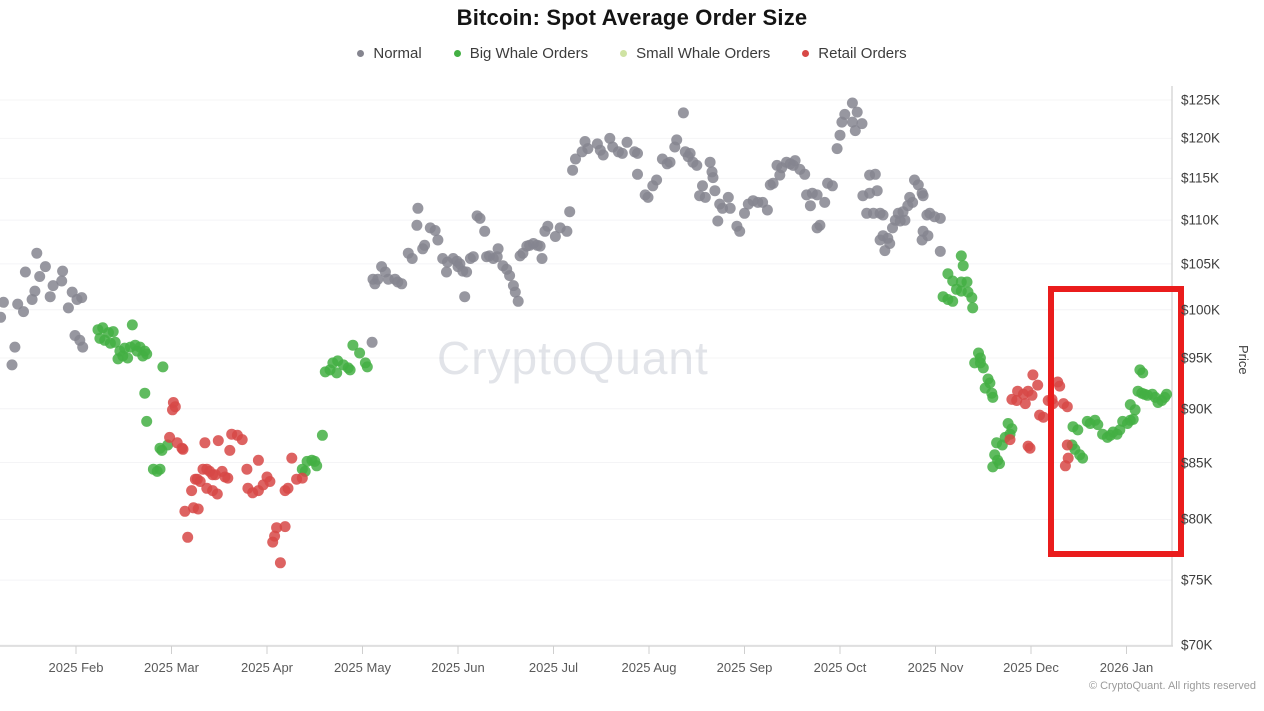 The width and height of the screenshot is (1264, 711). Describe the element at coordinates (520, 53) in the screenshot. I see `legend-item-big-whale: Big Whale Orders` at that location.